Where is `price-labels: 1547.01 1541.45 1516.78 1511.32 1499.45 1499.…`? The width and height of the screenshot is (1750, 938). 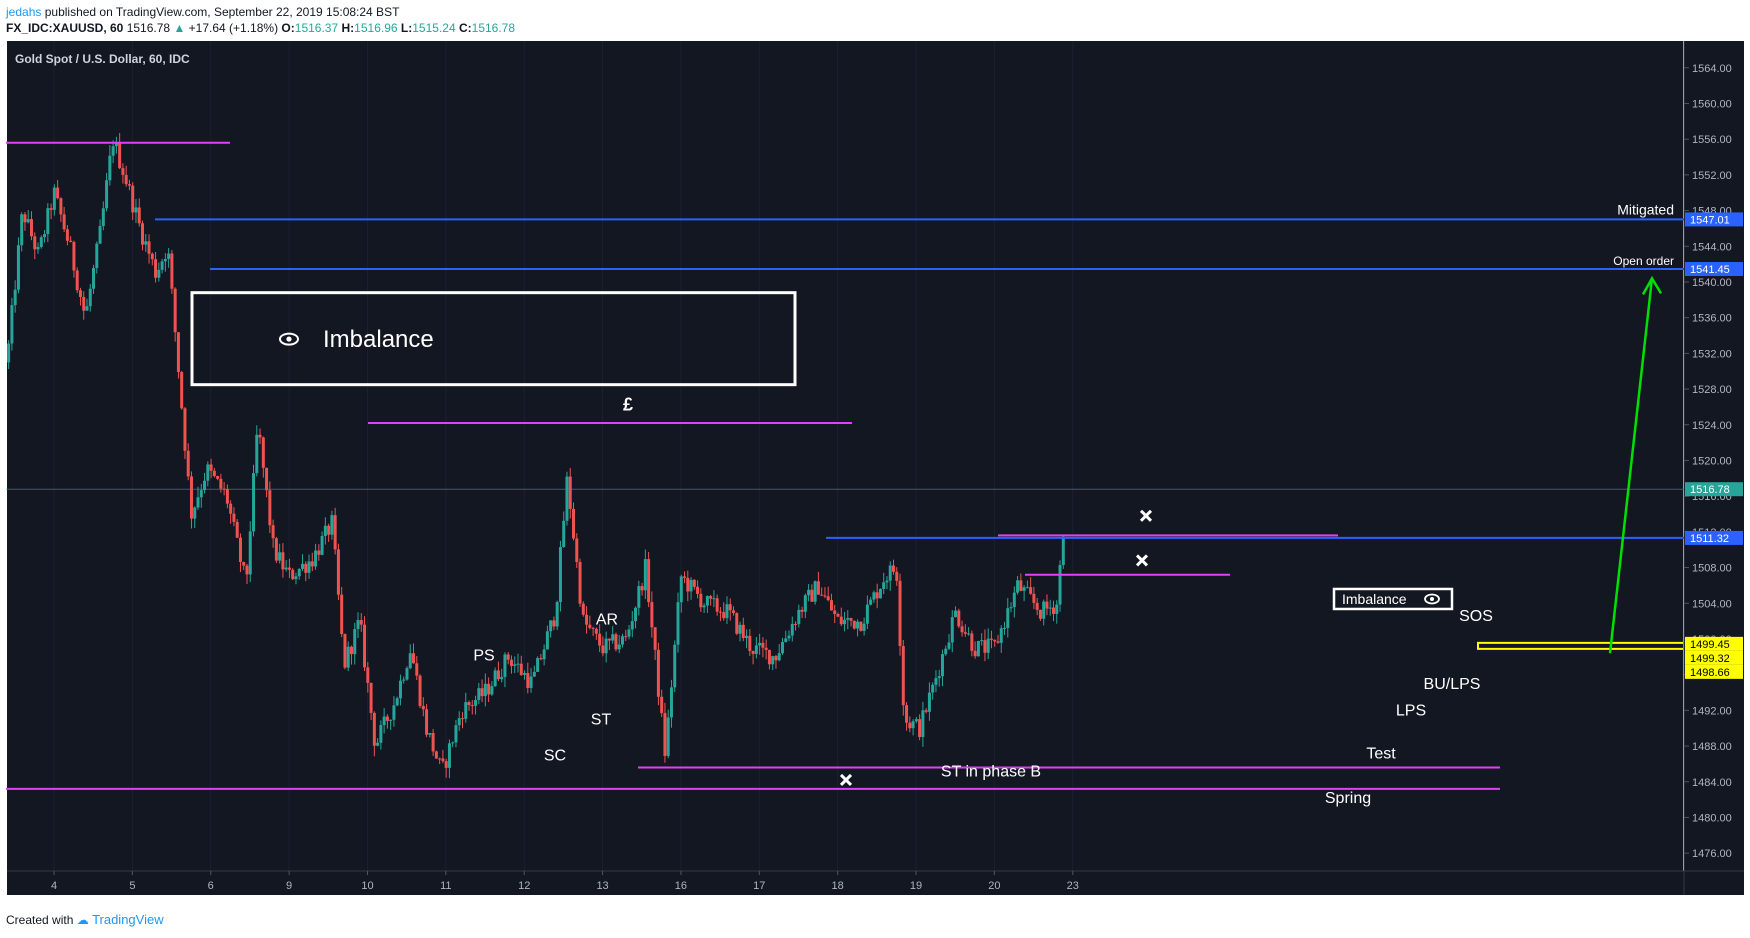 price-labels: 1547.01 1541.45 1516.78 1511.32 1499.45 1499.… is located at coordinates (1714, 445).